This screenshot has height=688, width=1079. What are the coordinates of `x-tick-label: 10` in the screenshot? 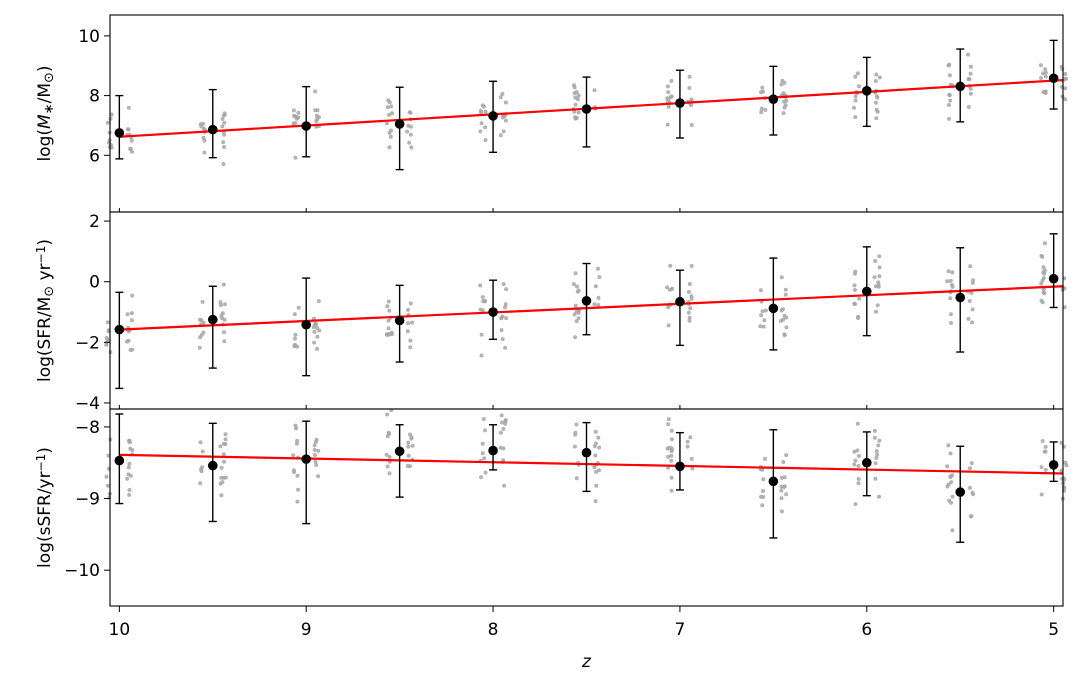 It's located at (120, 630).